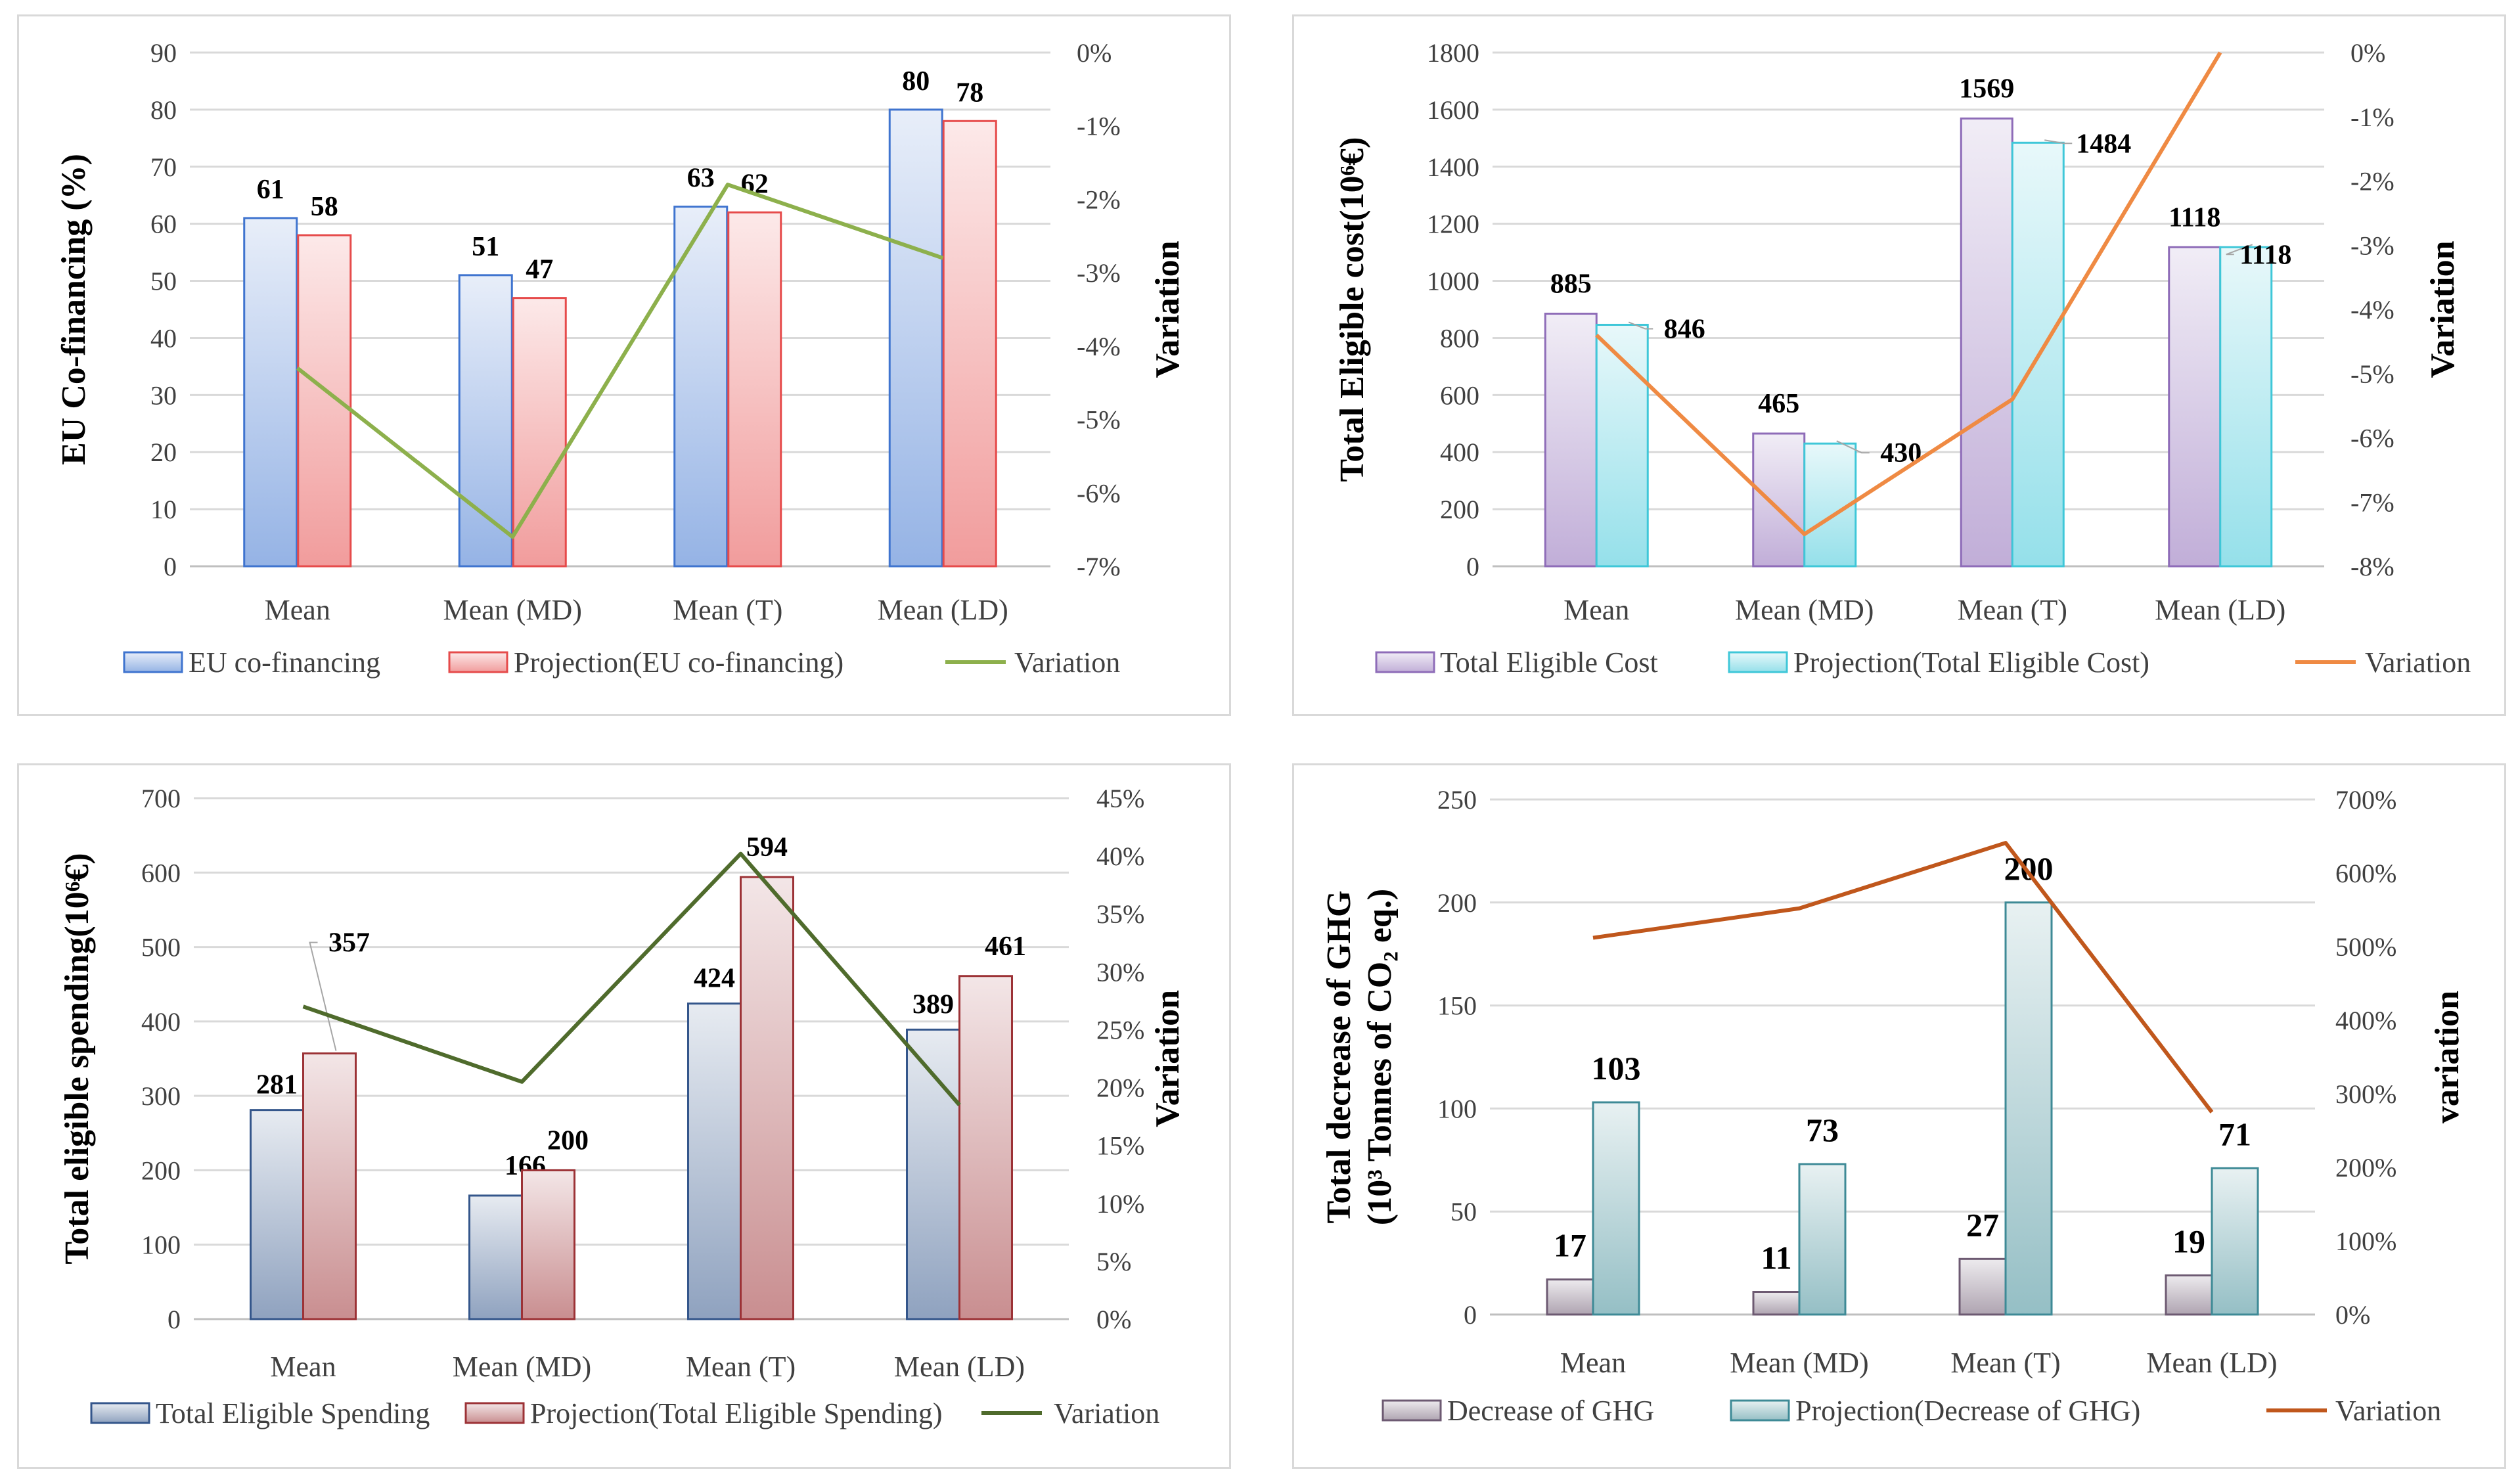 This screenshot has width=2518, height=1484. What do you see at coordinates (2365, 873) in the screenshot?
I see `y2-tick-label: 600%` at bounding box center [2365, 873].